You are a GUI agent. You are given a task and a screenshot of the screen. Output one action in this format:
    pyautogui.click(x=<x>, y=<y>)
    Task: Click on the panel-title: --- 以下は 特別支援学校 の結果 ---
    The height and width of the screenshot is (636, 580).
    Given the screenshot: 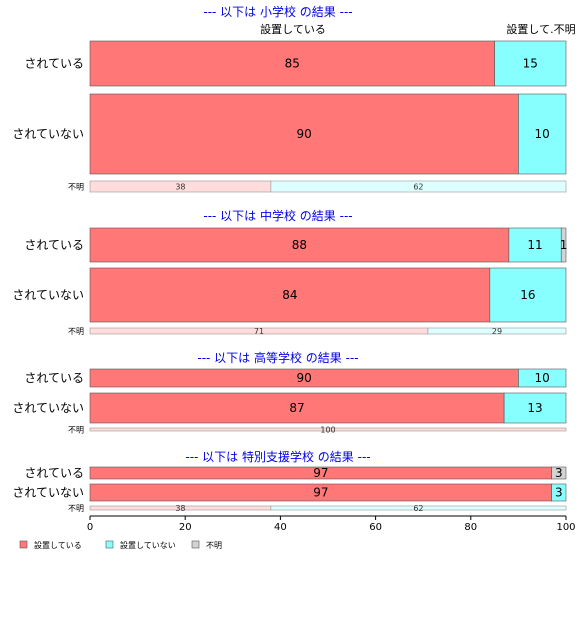 What is the action you would take?
    pyautogui.click(x=277, y=456)
    